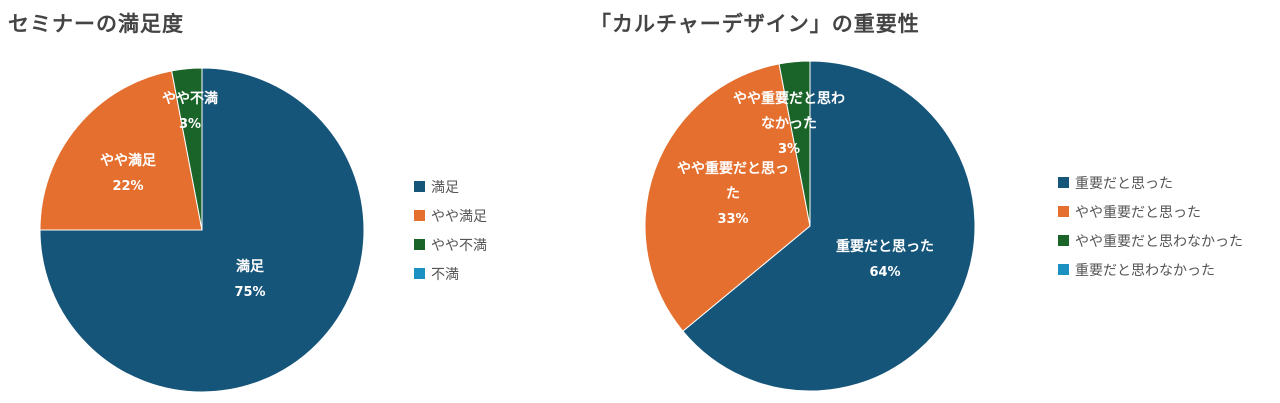  I want to click on legend-item-0-0: 満足, so click(450, 186).